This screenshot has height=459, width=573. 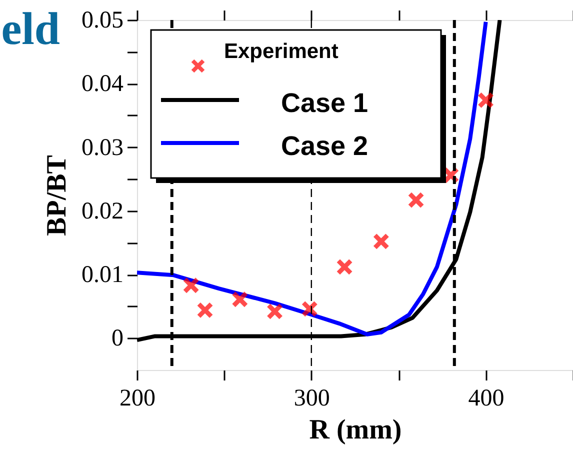 What do you see at coordinates (103, 147) in the screenshot?
I see `y-tick-label: 0.03` at bounding box center [103, 147].